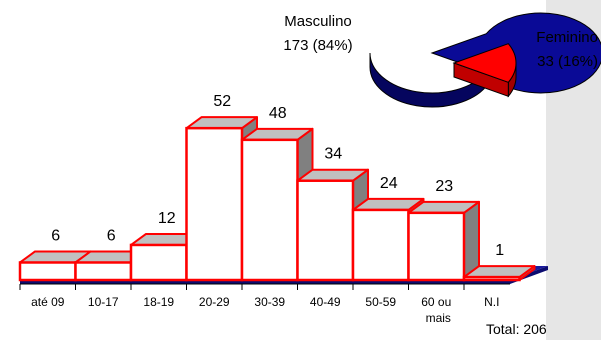 Image resolution: width=601 pixels, height=340 pixels. I want to click on category-label-8: N.I, so click(491, 302).